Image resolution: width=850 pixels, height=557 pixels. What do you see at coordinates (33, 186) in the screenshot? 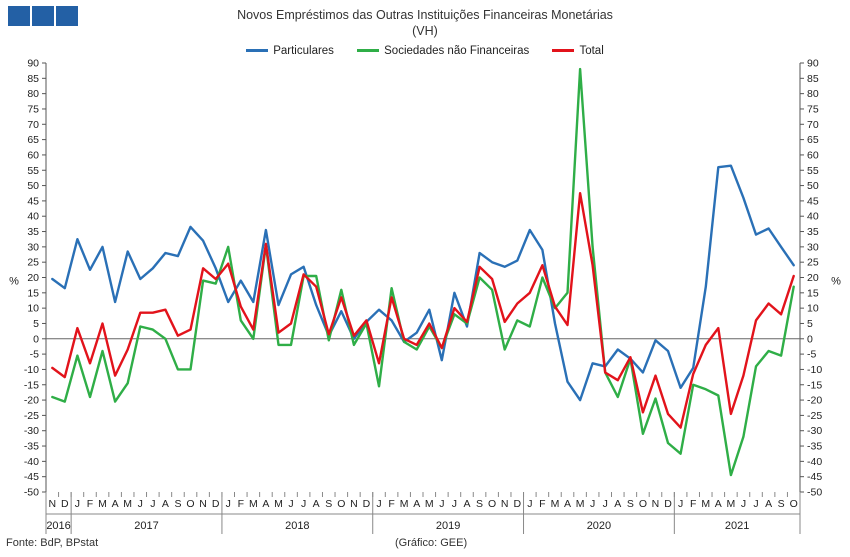
I see `y-tick-label-left: 50` at bounding box center [33, 186].